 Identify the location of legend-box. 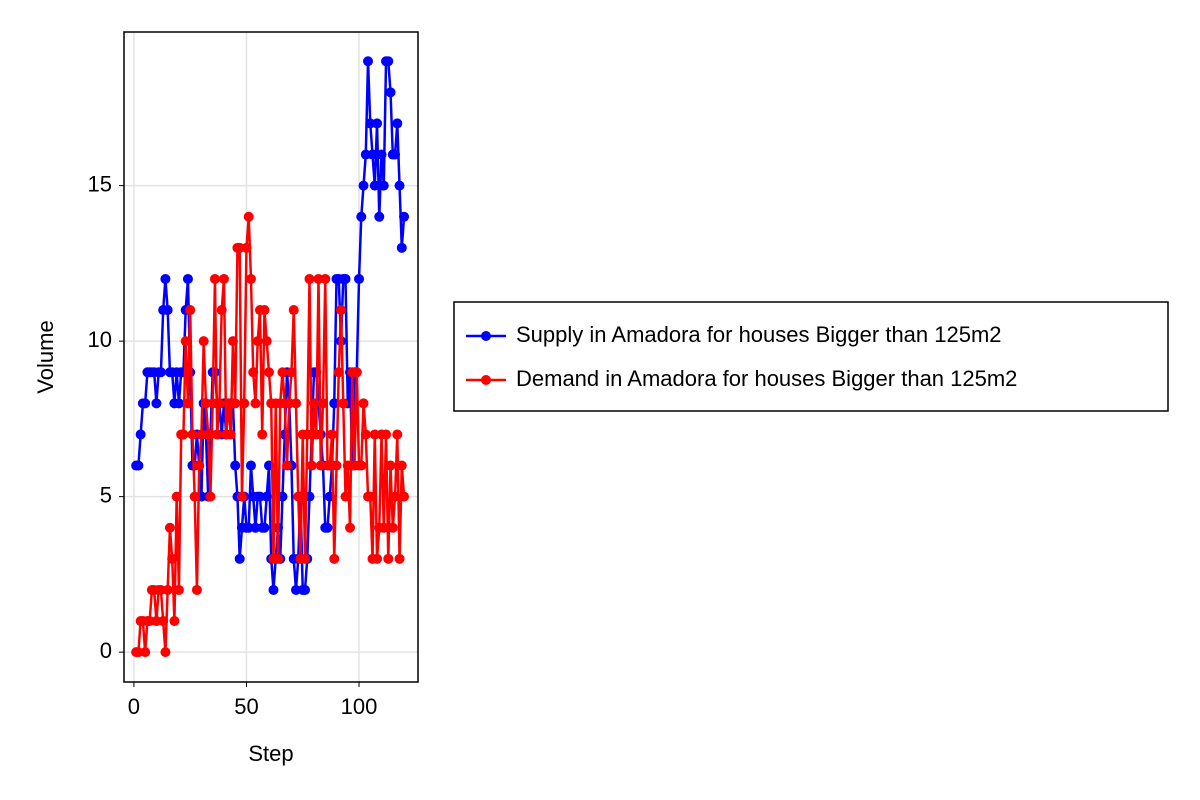
(811, 356).